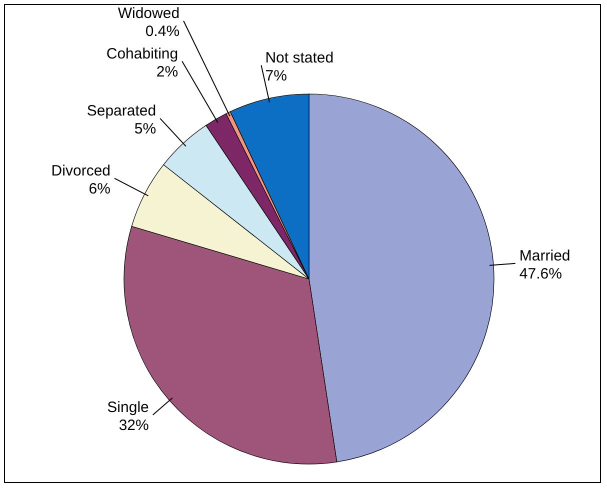 The height and width of the screenshot is (489, 607). I want to click on slice-label: Not stated, so click(299, 57).